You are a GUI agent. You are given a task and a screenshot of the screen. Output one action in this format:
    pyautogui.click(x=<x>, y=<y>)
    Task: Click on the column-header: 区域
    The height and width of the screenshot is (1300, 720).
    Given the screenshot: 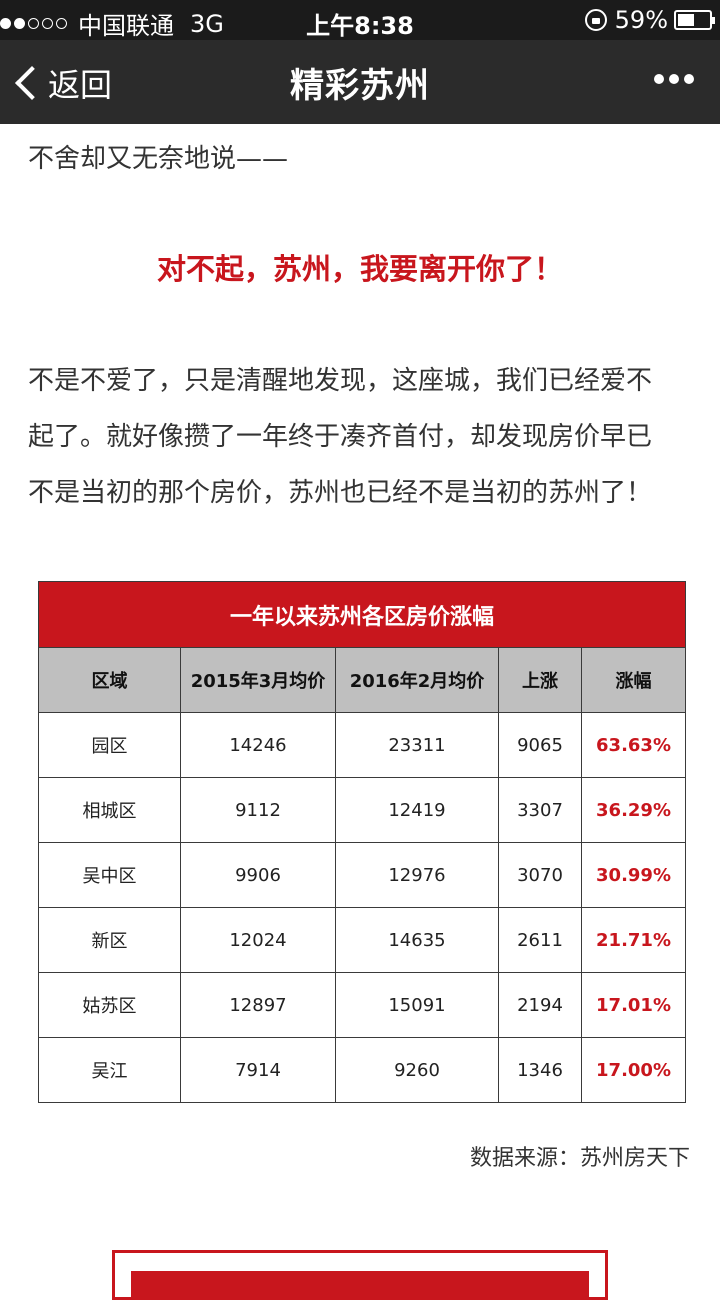 What is the action you would take?
    pyautogui.click(x=109, y=680)
    